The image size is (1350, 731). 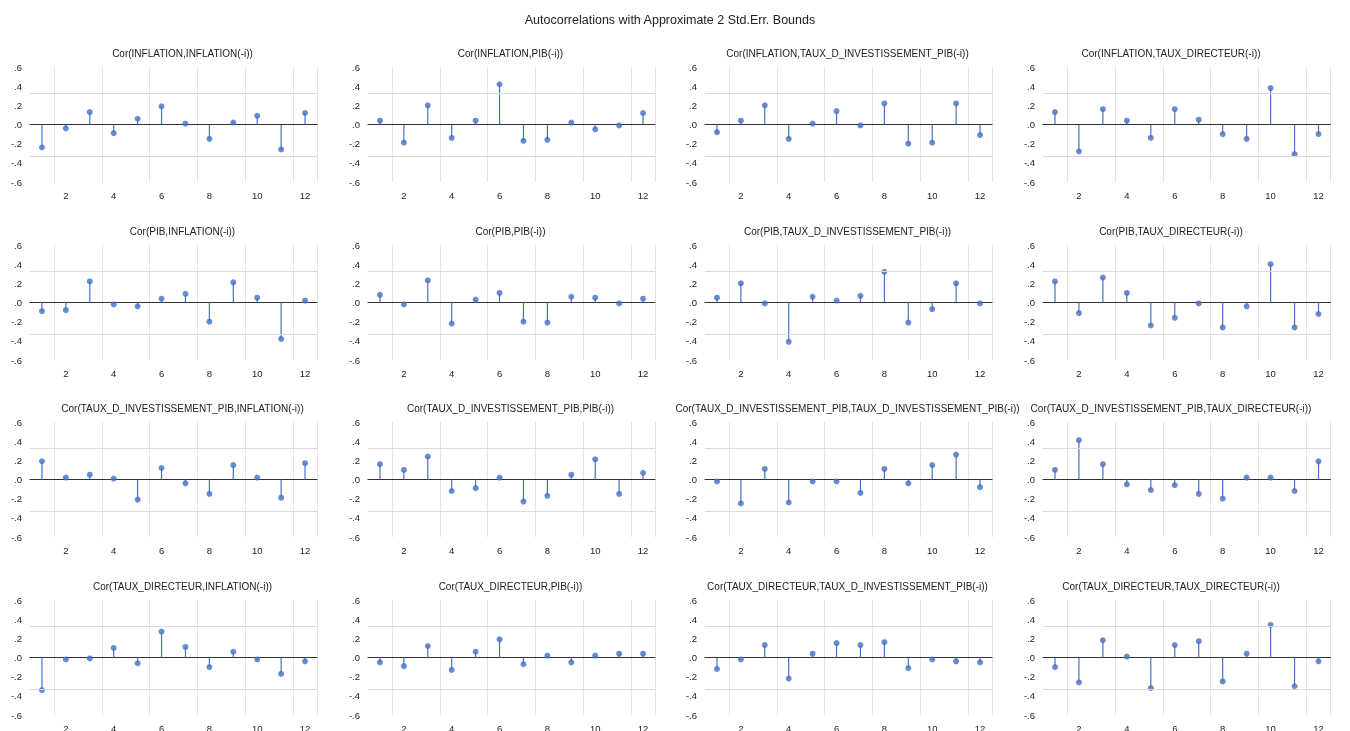 What do you see at coordinates (1170, 53) in the screenshot?
I see `chart-title: Cor(INFLATION,TAUX_DIRECTEUR(-i))` at bounding box center [1170, 53].